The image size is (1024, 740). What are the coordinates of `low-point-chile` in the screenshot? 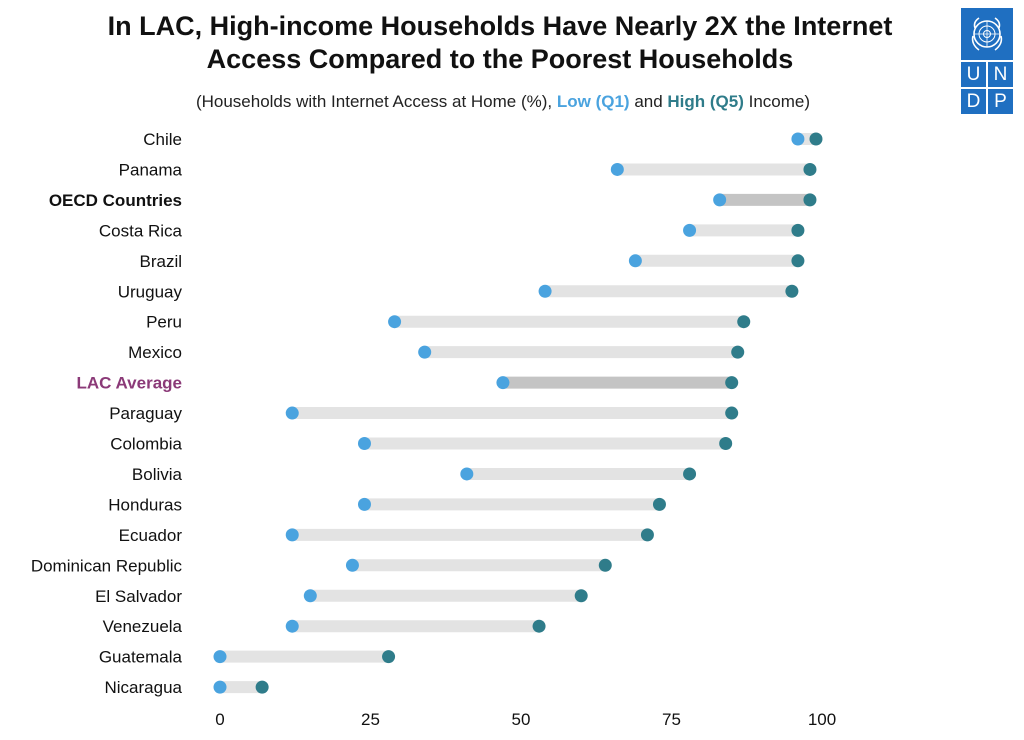 It's located at (798, 139).